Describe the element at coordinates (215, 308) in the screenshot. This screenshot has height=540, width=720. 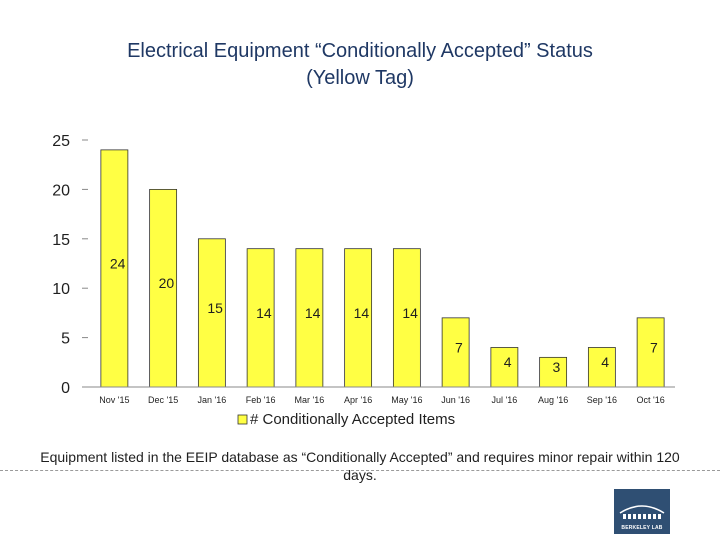
I see `bar-value-label: 15` at that location.